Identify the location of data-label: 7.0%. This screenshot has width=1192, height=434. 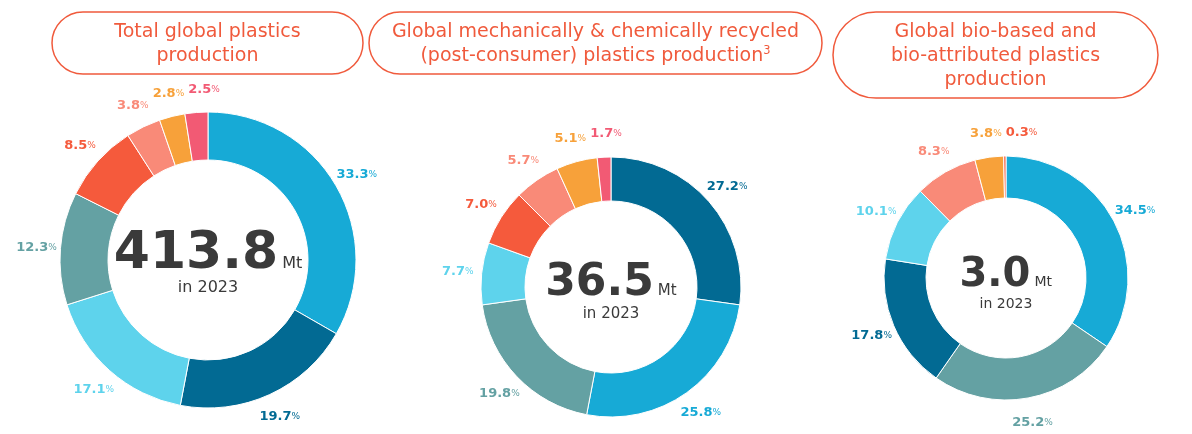
(481, 203).